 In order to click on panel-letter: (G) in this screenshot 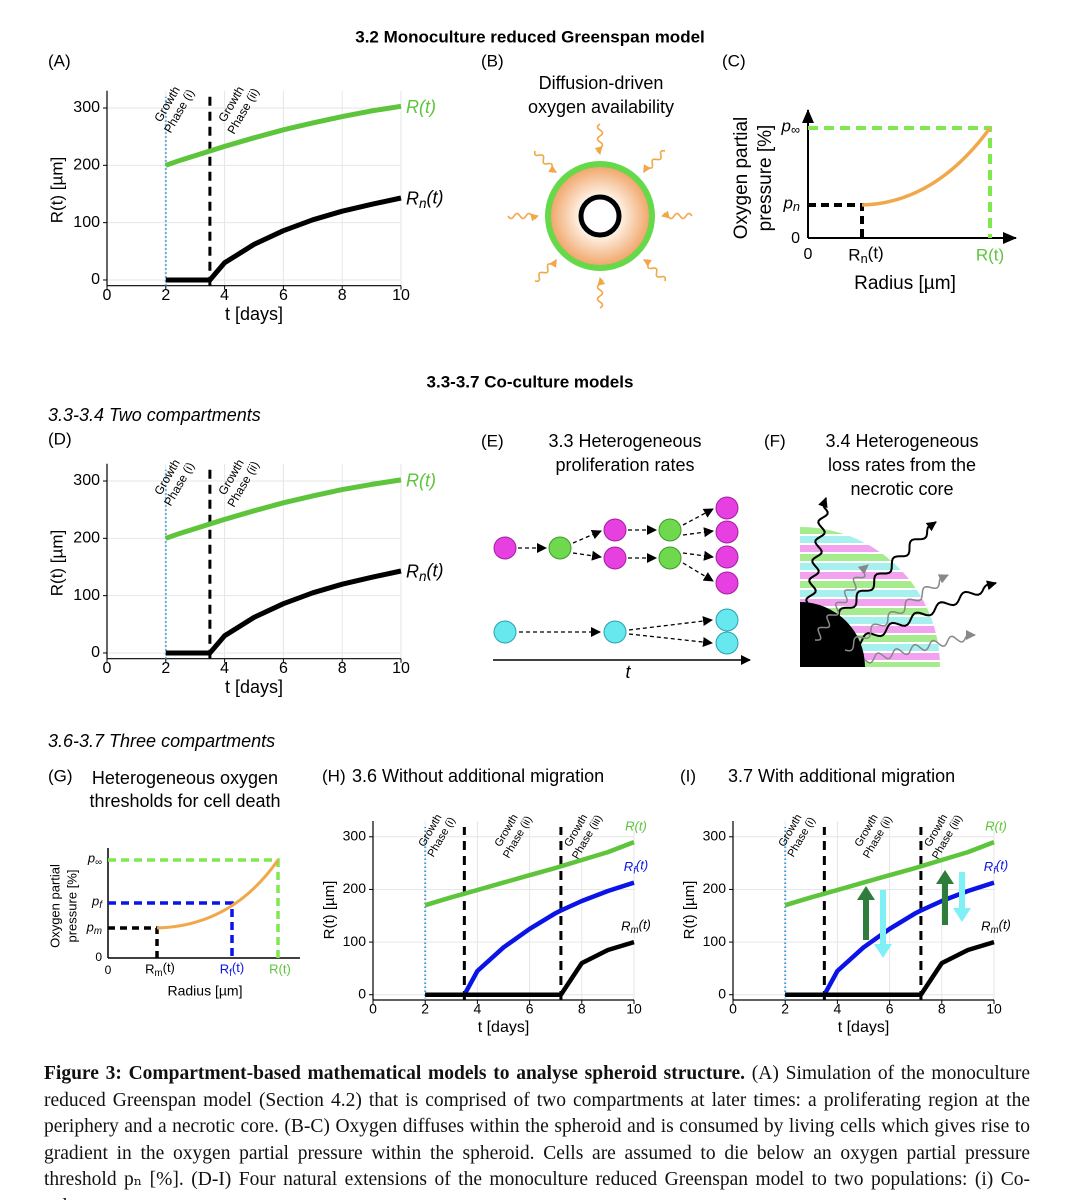, I will do `click(60, 775)`.